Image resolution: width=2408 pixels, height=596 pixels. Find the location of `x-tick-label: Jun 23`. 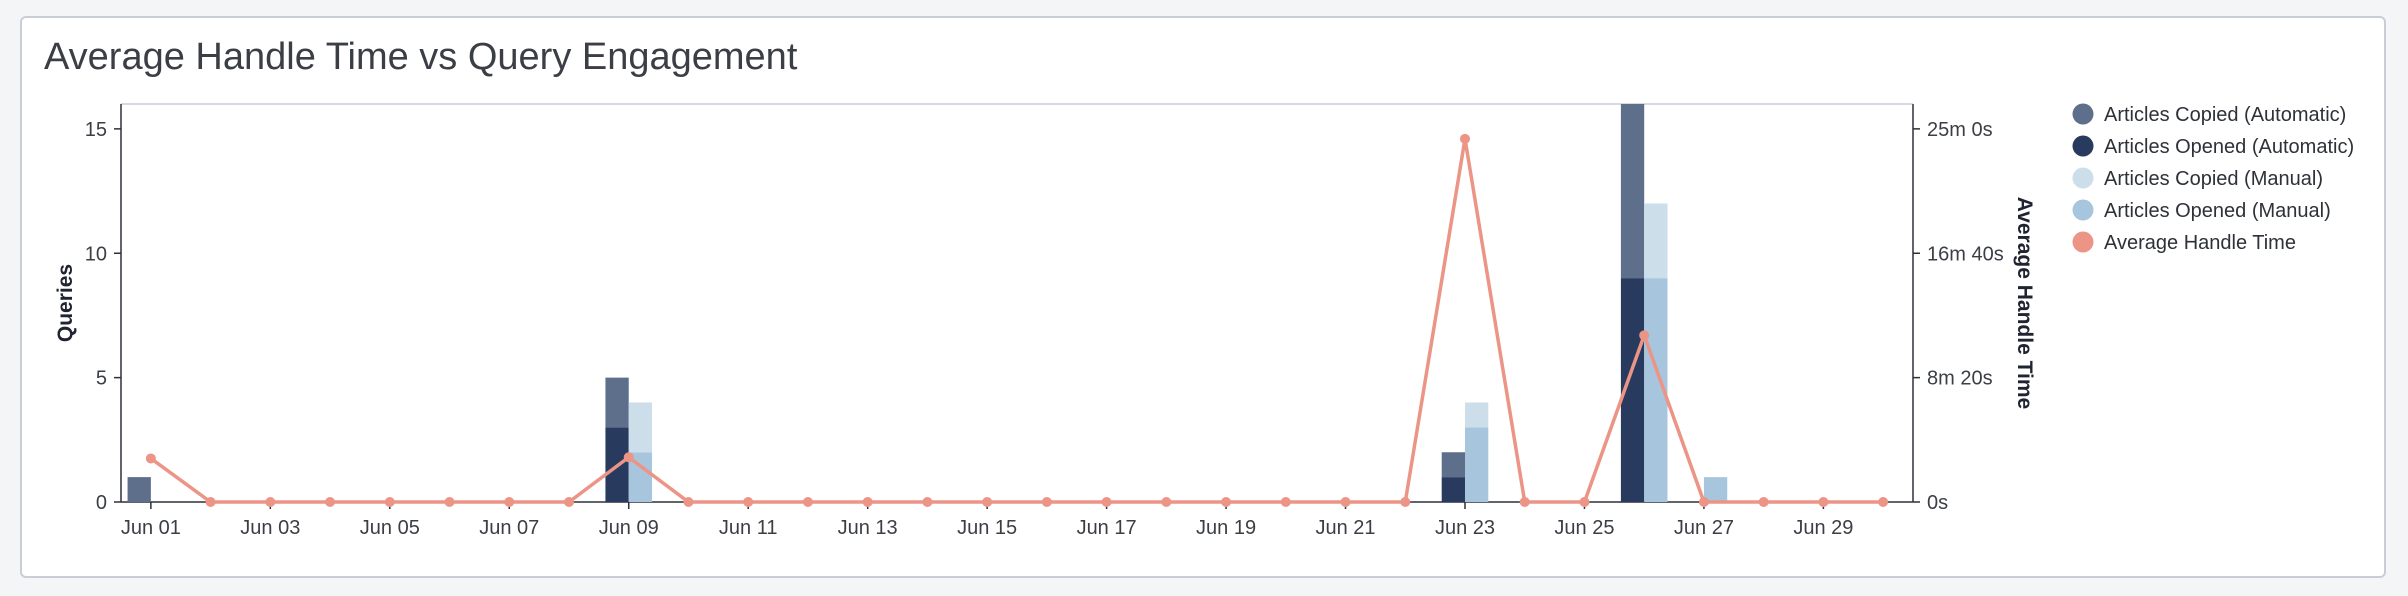

x-tick-label: Jun 23 is located at coordinates (1465, 528).